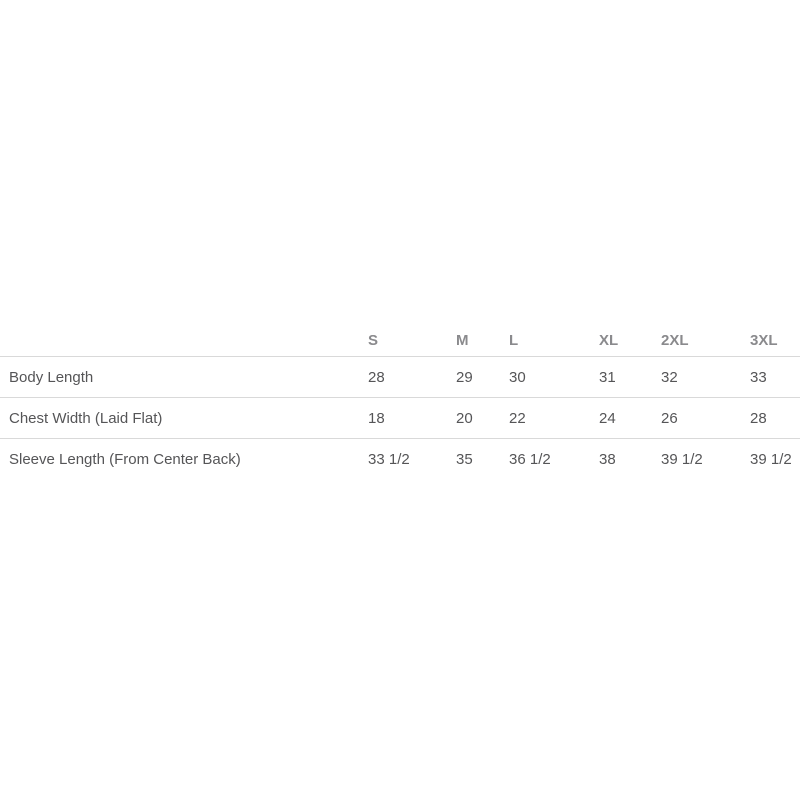 The image size is (800, 800). What do you see at coordinates (464, 459) in the screenshot?
I see `size-value-cell: 35` at bounding box center [464, 459].